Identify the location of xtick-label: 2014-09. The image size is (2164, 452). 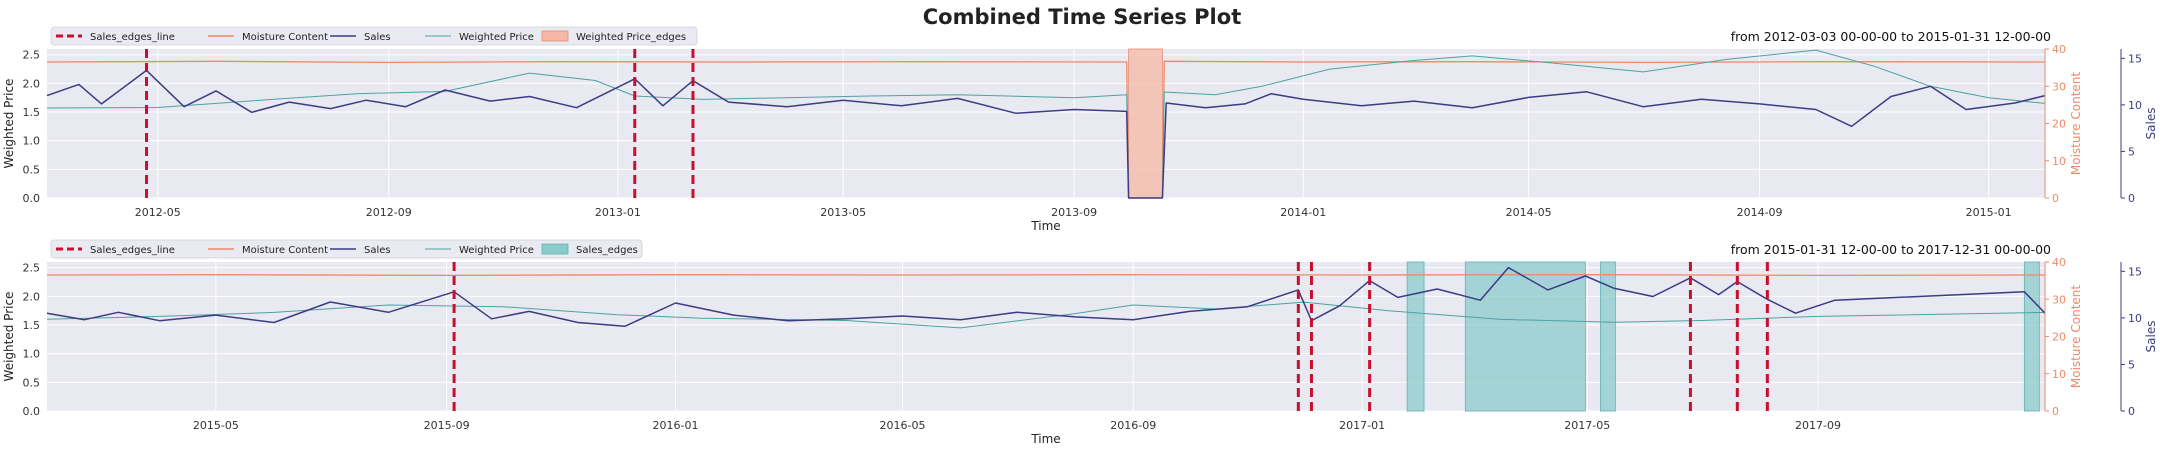
(1760, 212).